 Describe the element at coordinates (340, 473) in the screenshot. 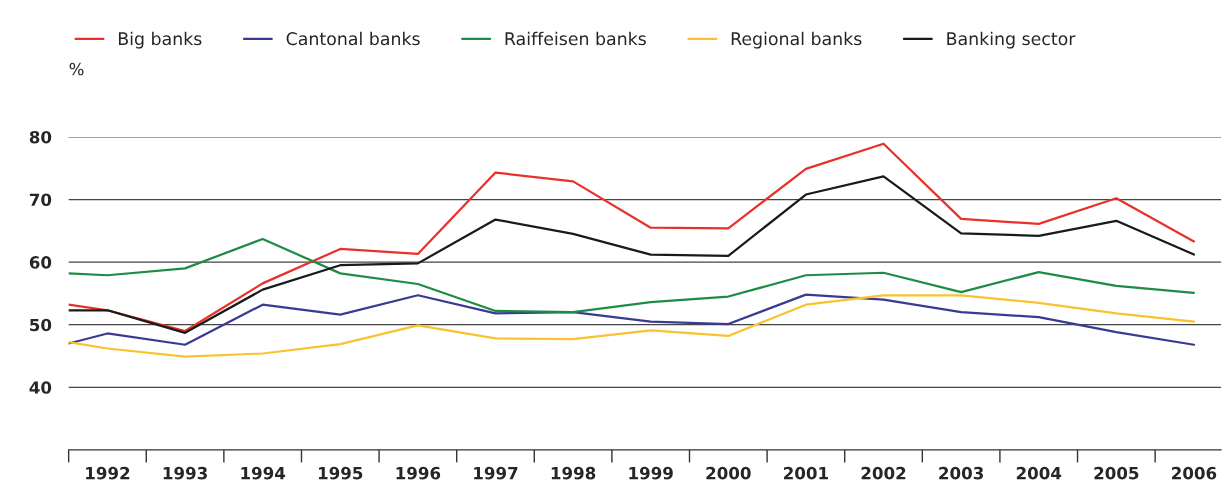

I see `x-tick-label: 1995` at that location.